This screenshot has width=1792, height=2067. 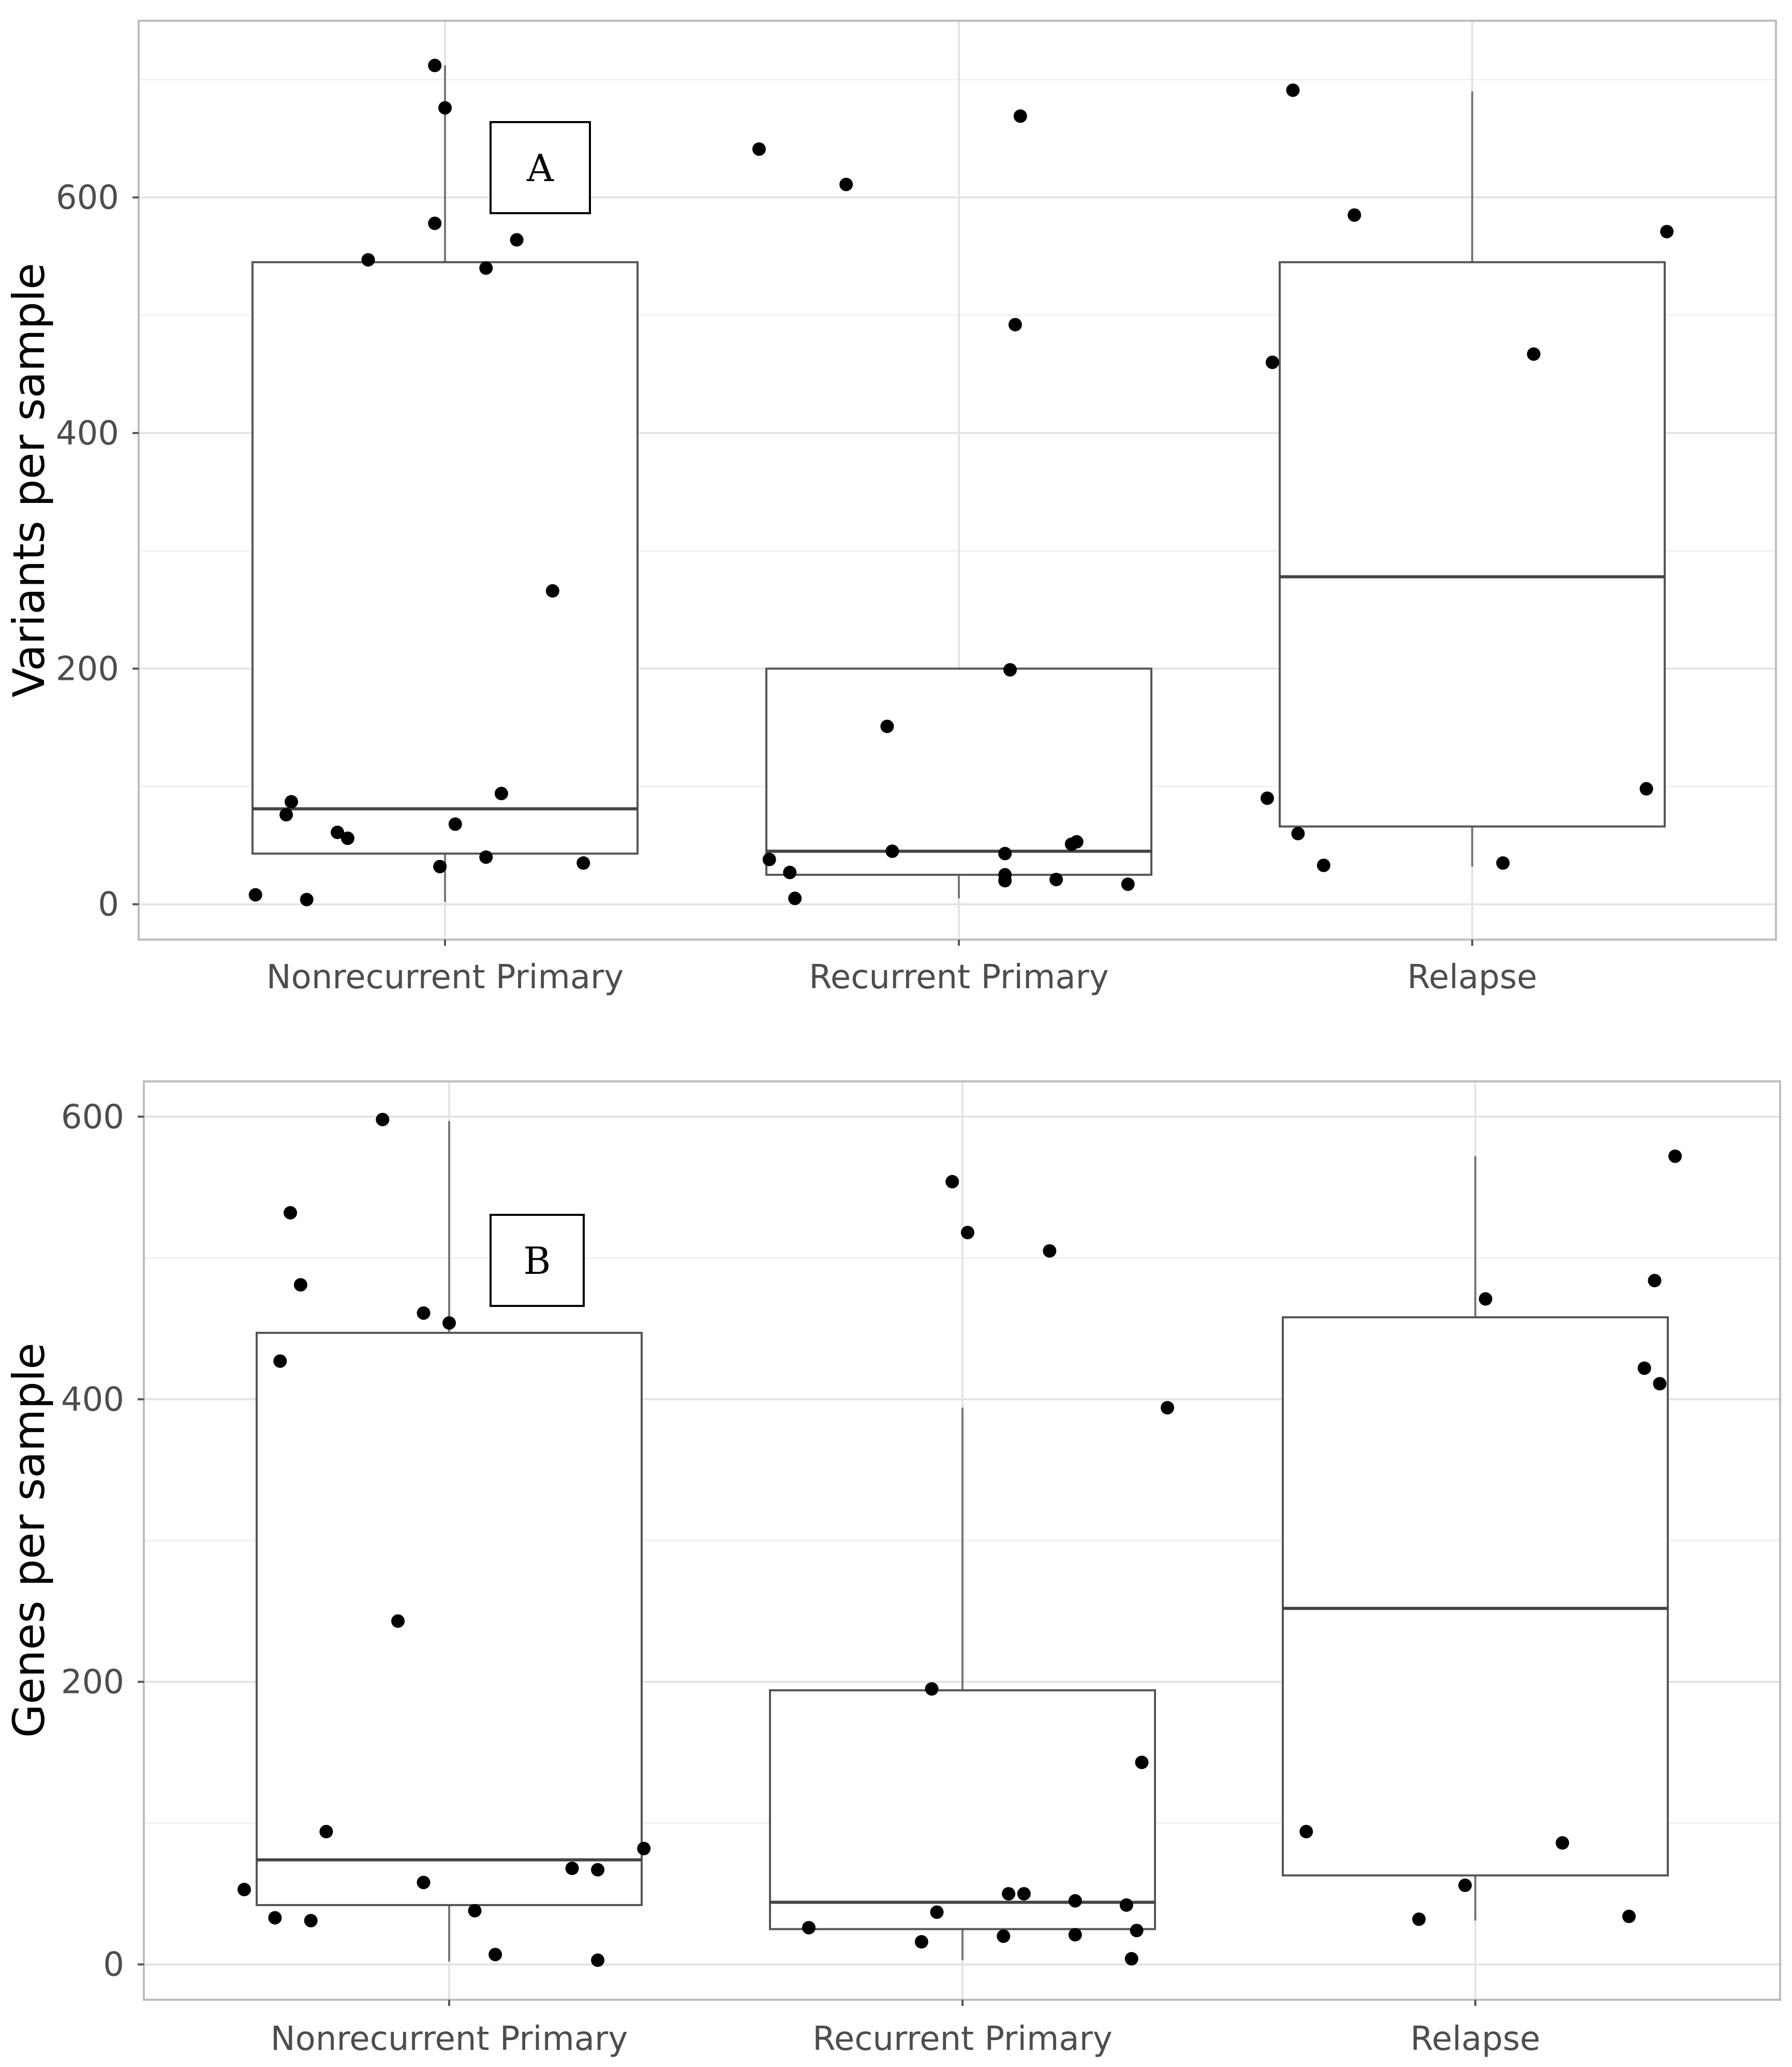 What do you see at coordinates (113, 1965) in the screenshot?
I see `y-tick-label: 0` at bounding box center [113, 1965].